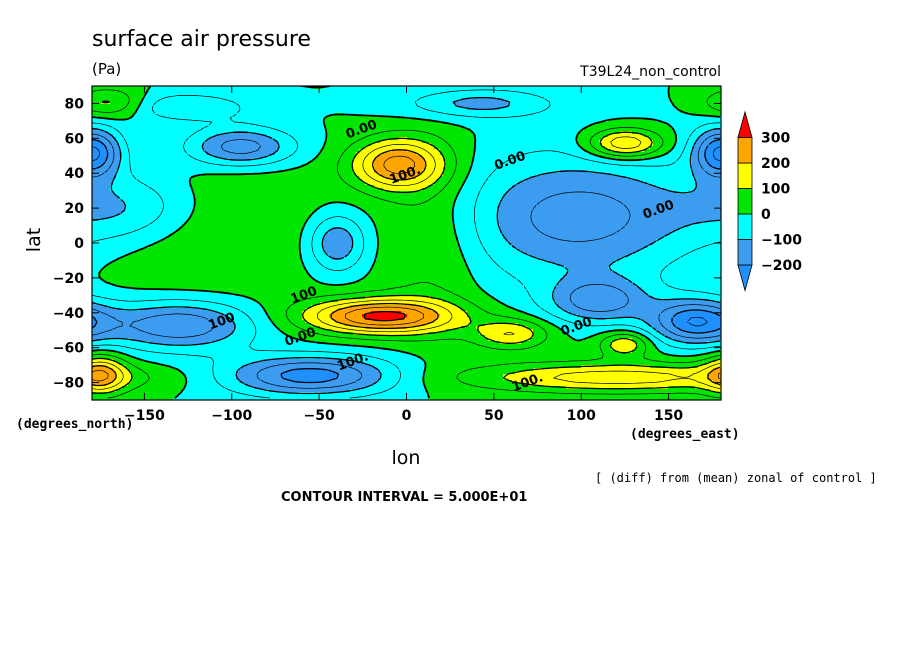 Image resolution: width=904 pixels, height=654 pixels. What do you see at coordinates (407, 416) in the screenshot?
I see `x-tick-label: 0` at bounding box center [407, 416].